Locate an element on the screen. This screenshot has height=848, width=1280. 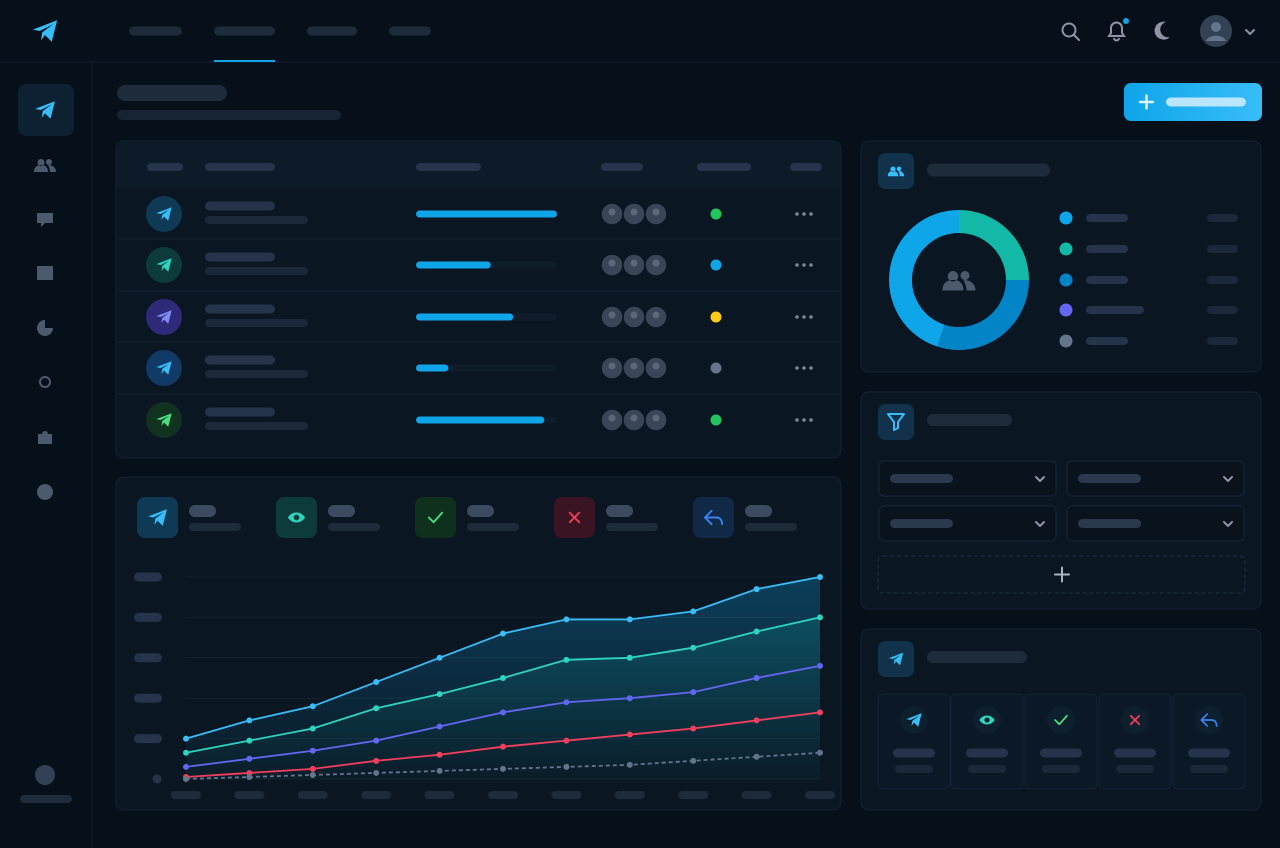
button-plus is located at coordinates (1146, 102).